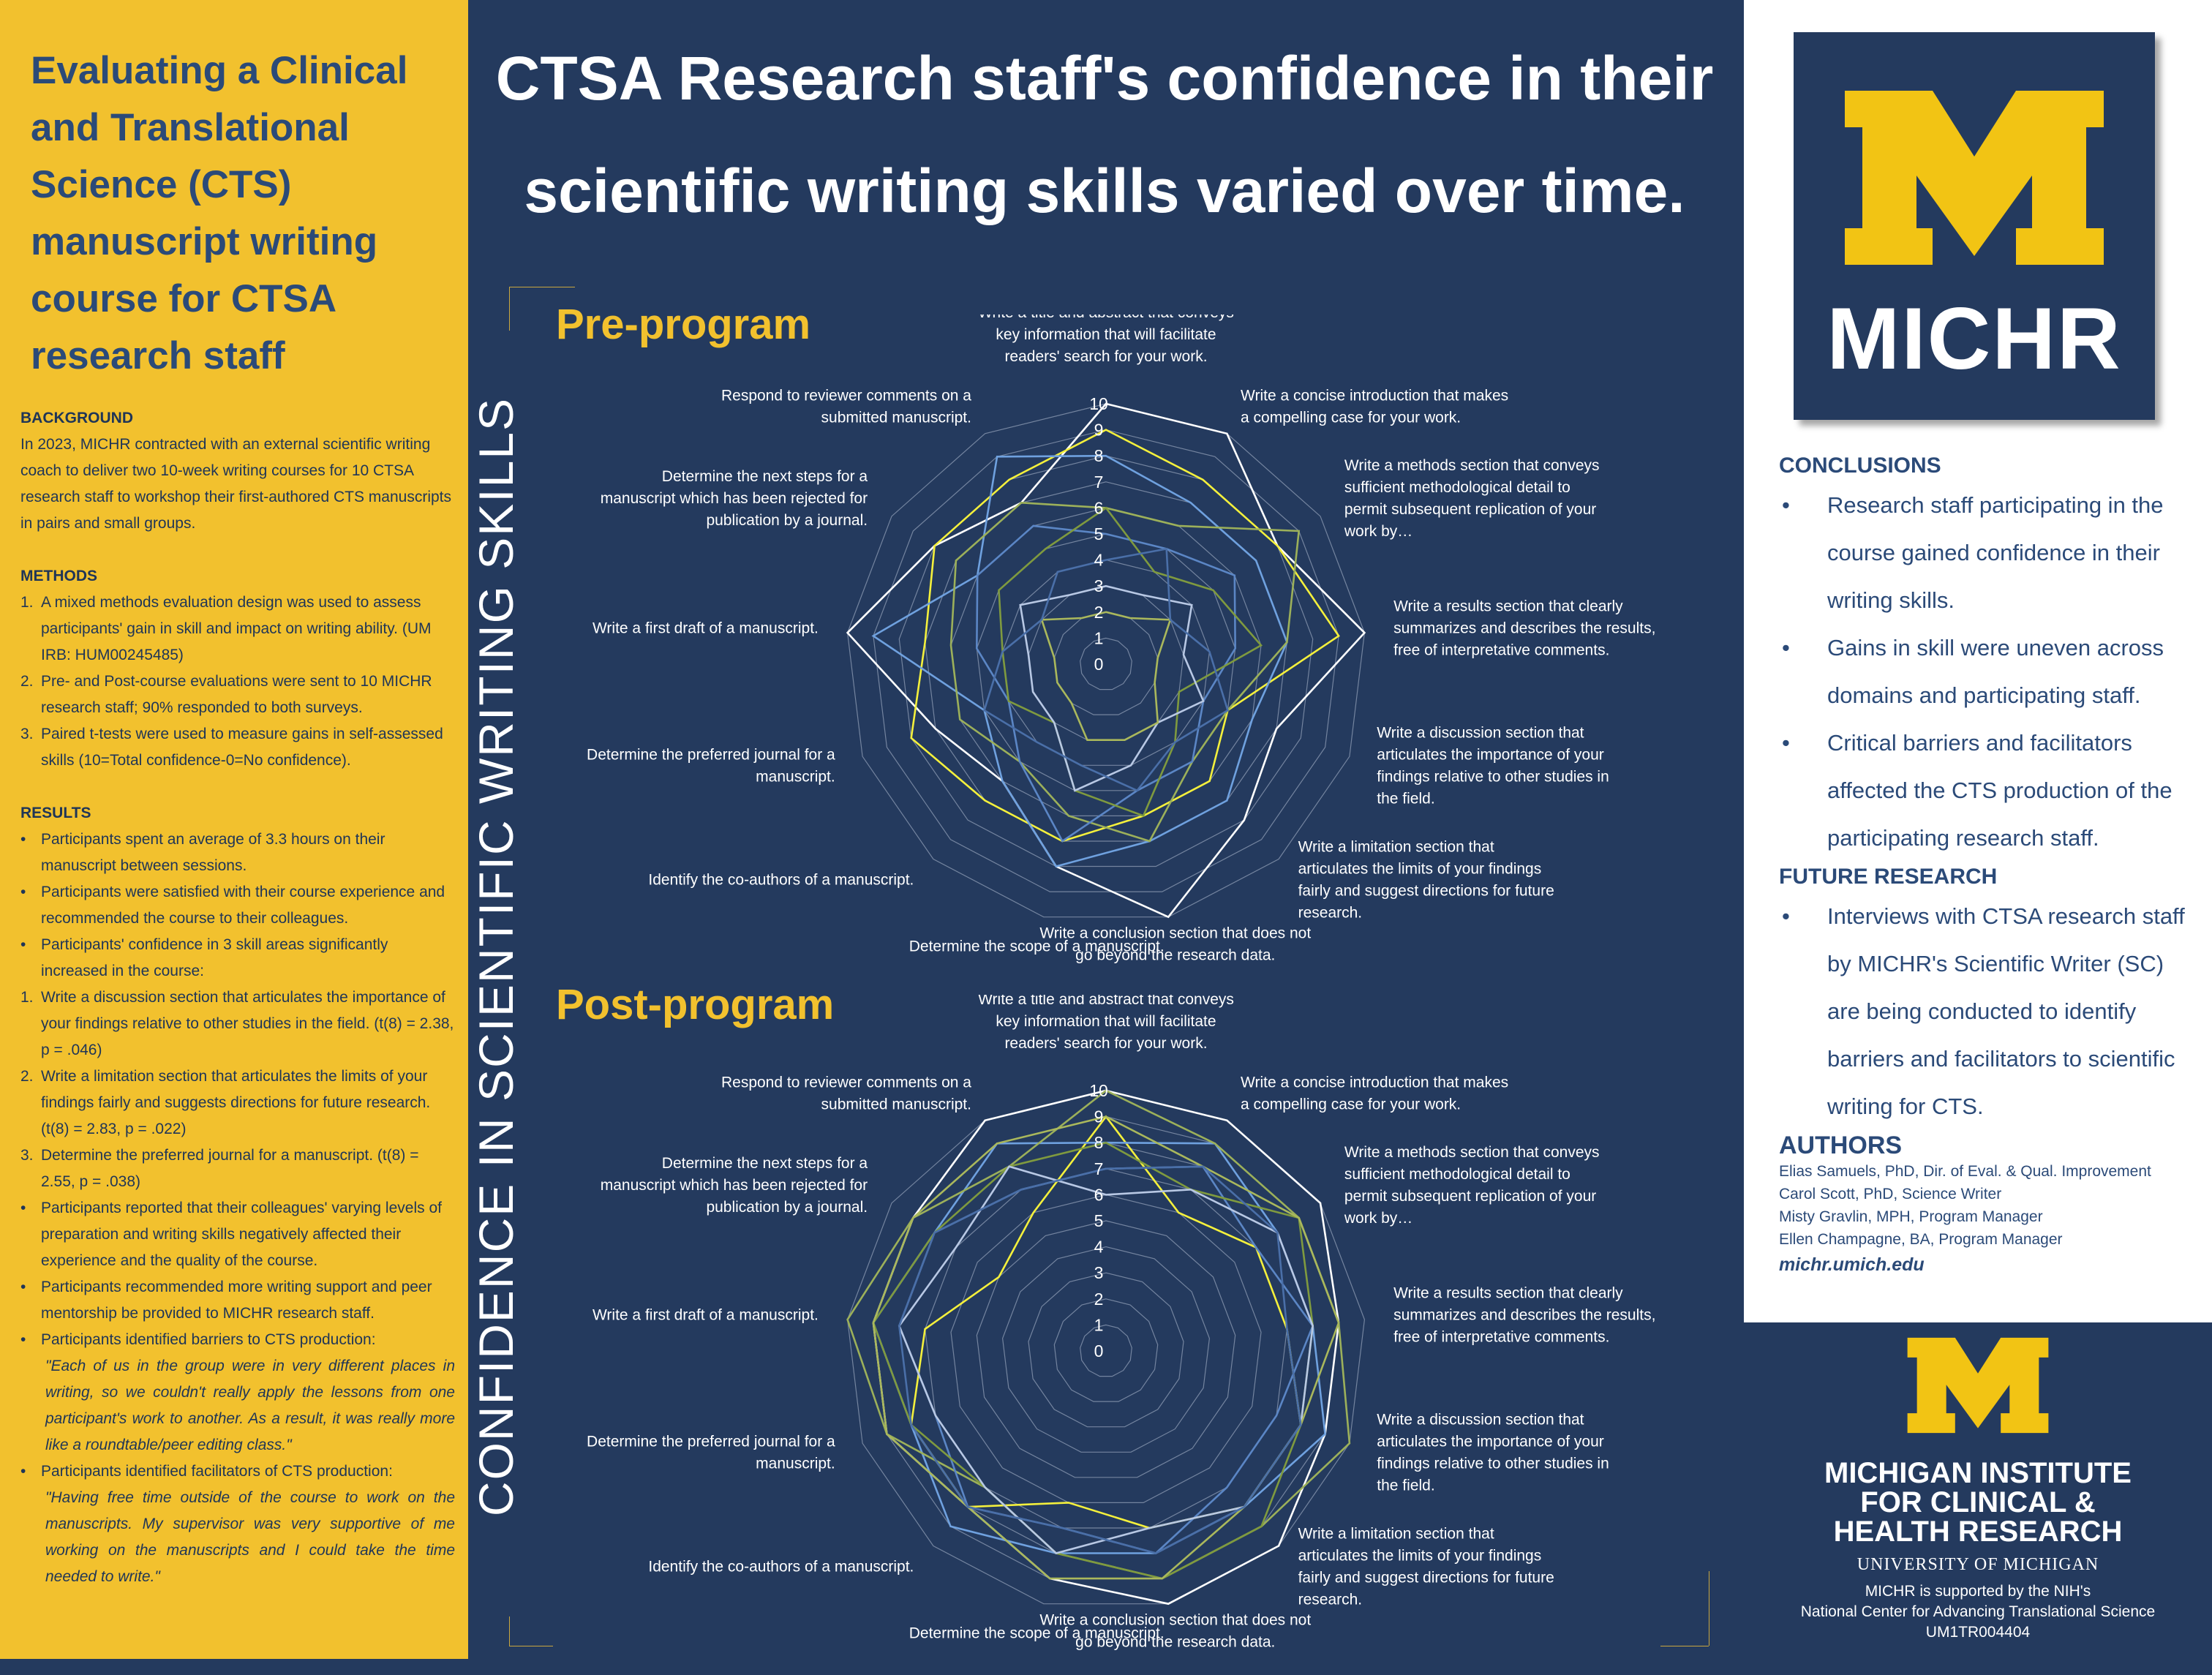 The image size is (2212, 1675). I want to click on axis-tick-label: 10, so click(1098, 1090).